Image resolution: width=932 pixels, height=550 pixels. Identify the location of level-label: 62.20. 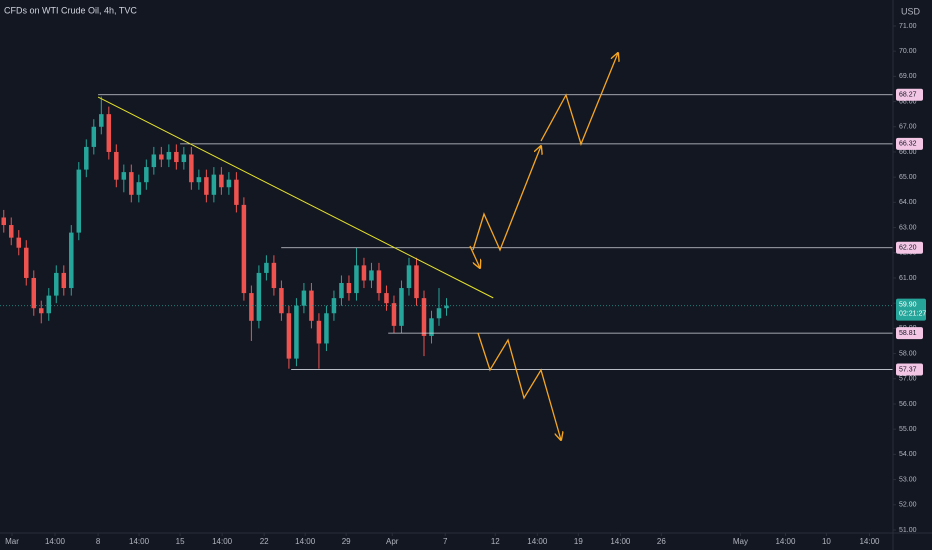
(908, 248).